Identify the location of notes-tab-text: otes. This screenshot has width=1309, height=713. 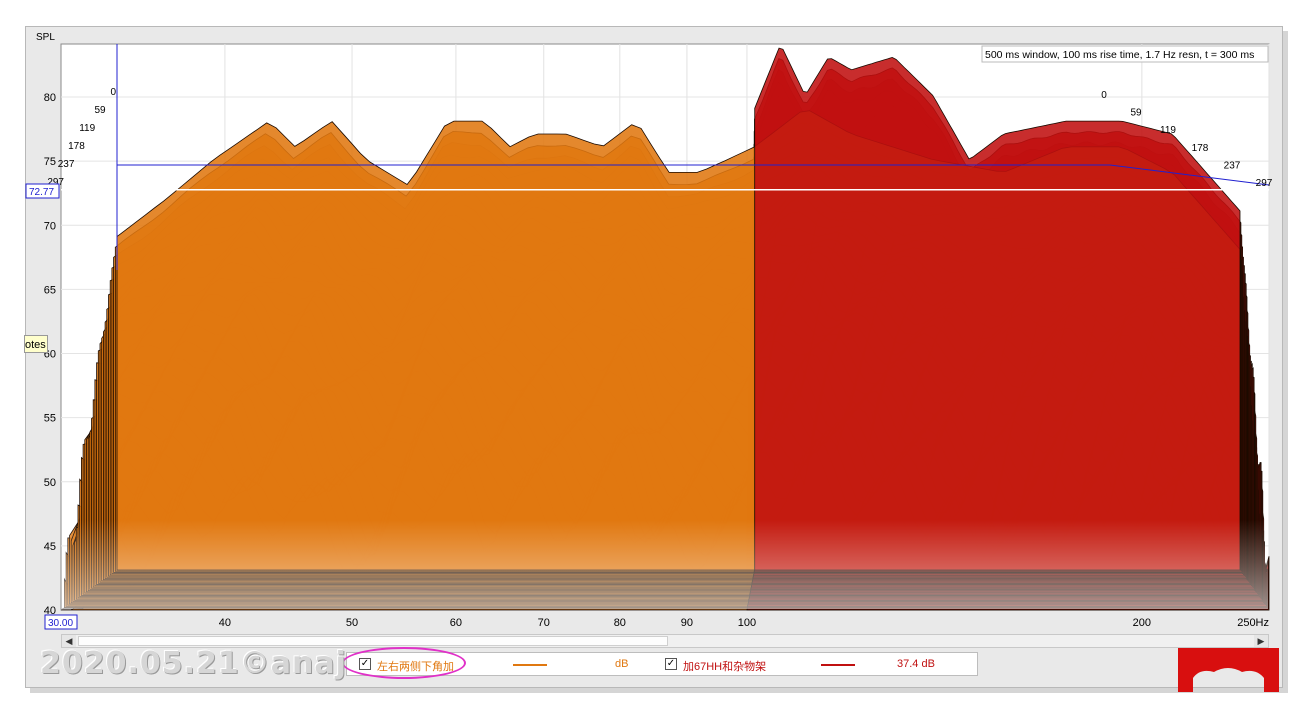
(35, 345).